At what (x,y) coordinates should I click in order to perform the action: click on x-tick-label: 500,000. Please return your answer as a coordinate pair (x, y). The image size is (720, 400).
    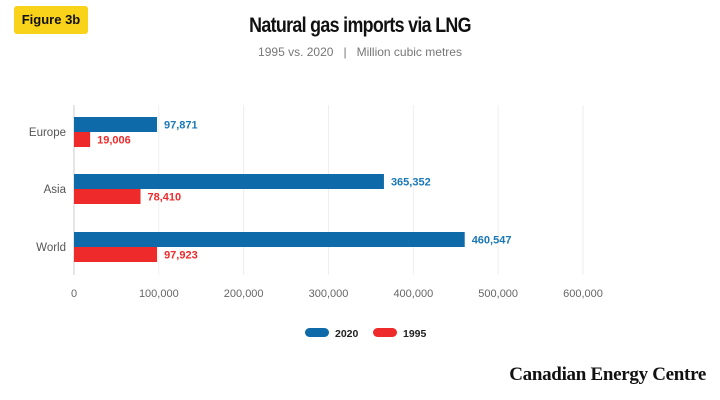
    Looking at the image, I should click on (498, 294).